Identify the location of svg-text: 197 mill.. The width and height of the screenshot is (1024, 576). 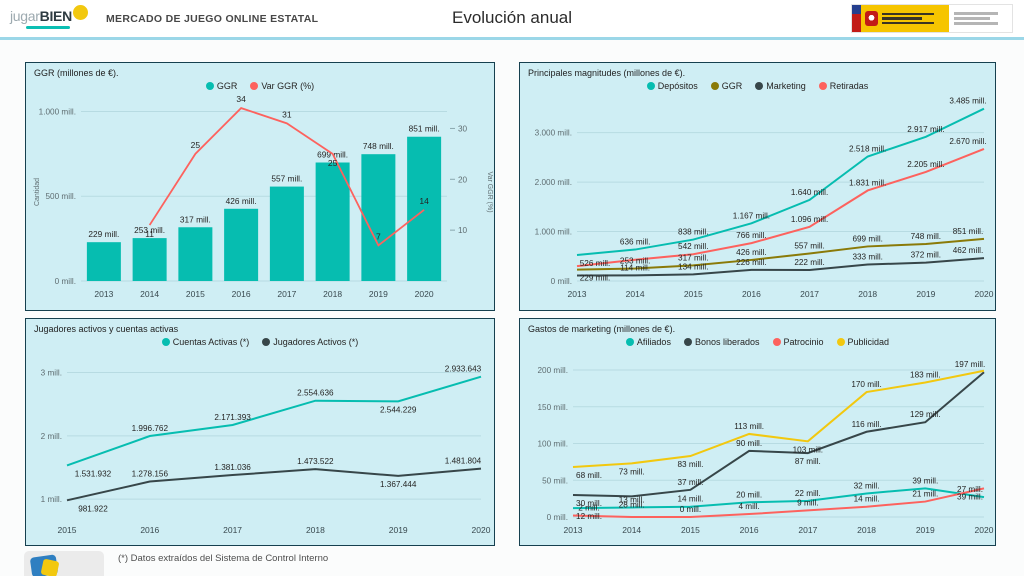
(970, 364).